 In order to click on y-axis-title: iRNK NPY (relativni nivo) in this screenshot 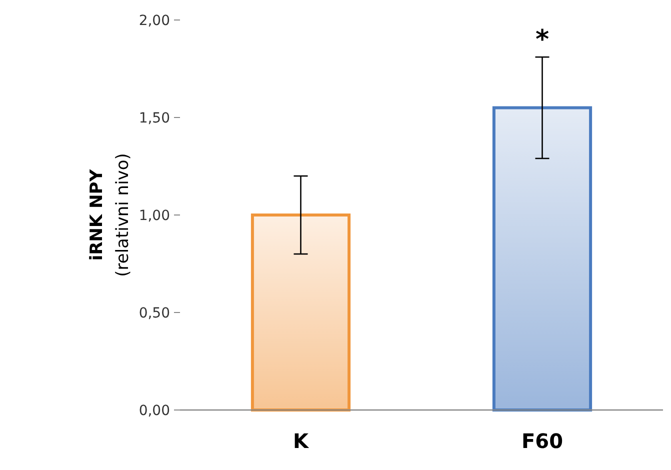, I will do `click(110, 215)`.